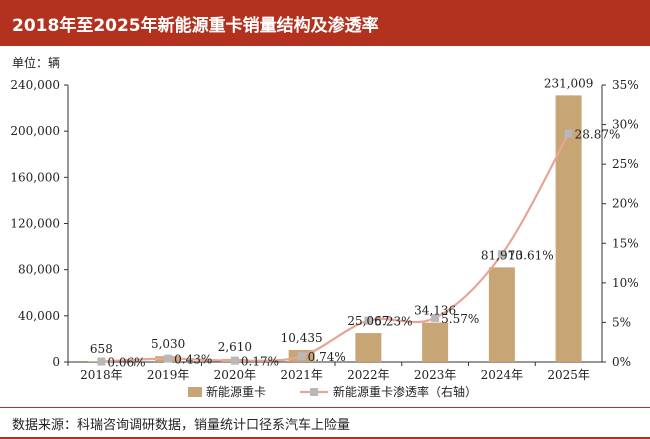  What do you see at coordinates (405, 391) in the screenshot?
I see `legend-line-label: 新能源重卡渗透率（右轴）` at bounding box center [405, 391].